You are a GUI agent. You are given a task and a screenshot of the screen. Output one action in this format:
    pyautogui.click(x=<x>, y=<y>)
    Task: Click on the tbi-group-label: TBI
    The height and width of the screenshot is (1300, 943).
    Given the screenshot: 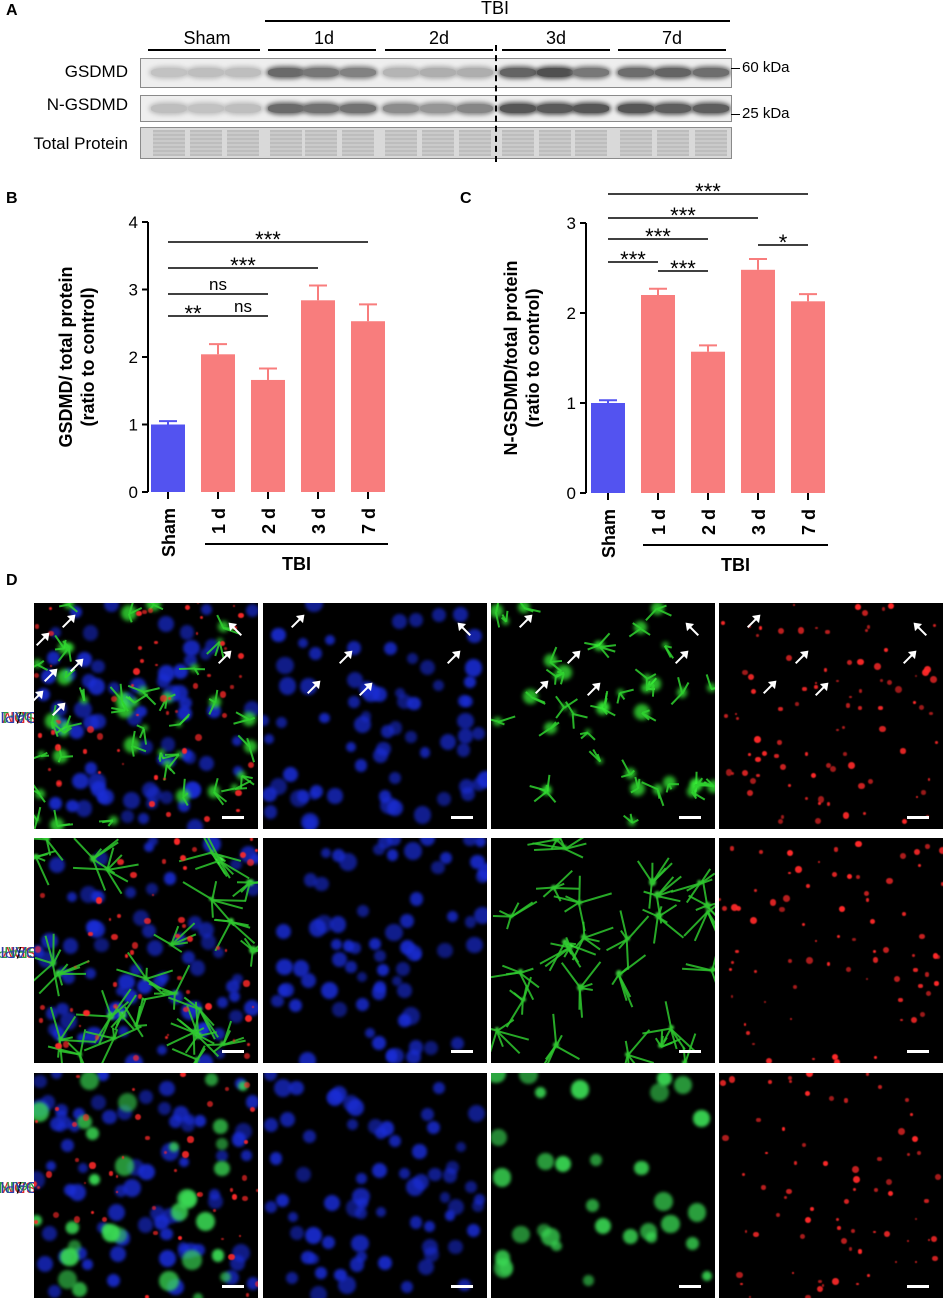 What is the action you would take?
    pyautogui.click(x=735, y=565)
    